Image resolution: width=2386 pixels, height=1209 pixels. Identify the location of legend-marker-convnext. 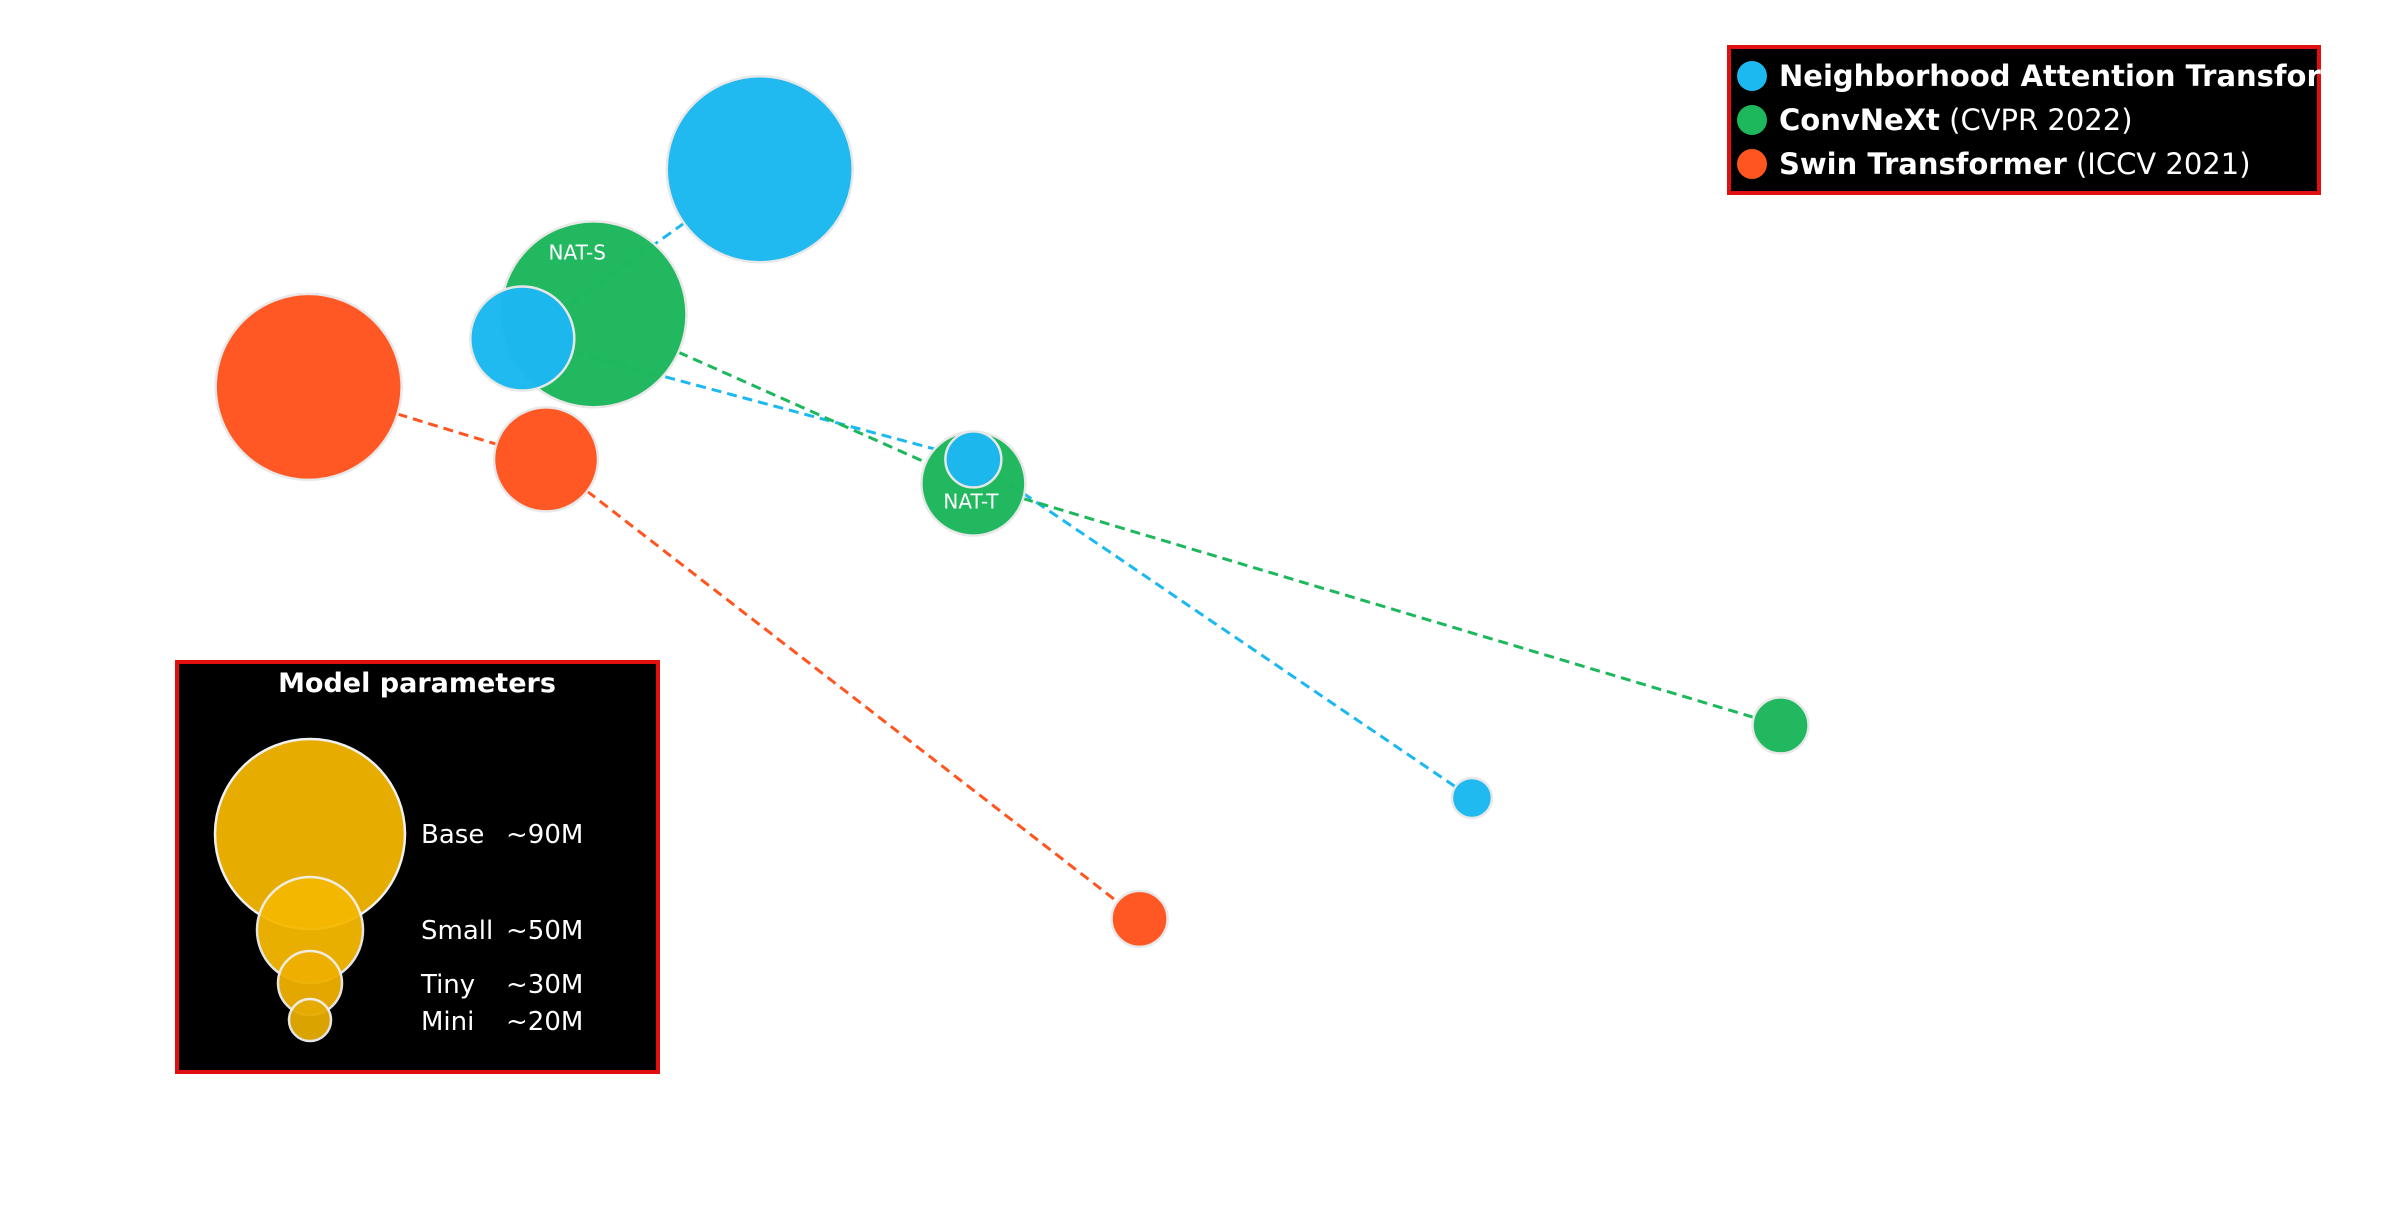
(1752, 120).